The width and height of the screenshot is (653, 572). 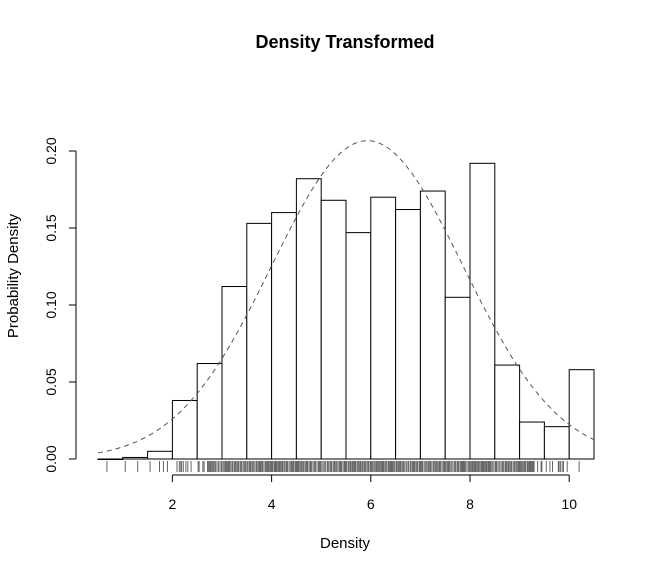 What do you see at coordinates (371, 504) in the screenshot?
I see `x-tick-label: 6` at bounding box center [371, 504].